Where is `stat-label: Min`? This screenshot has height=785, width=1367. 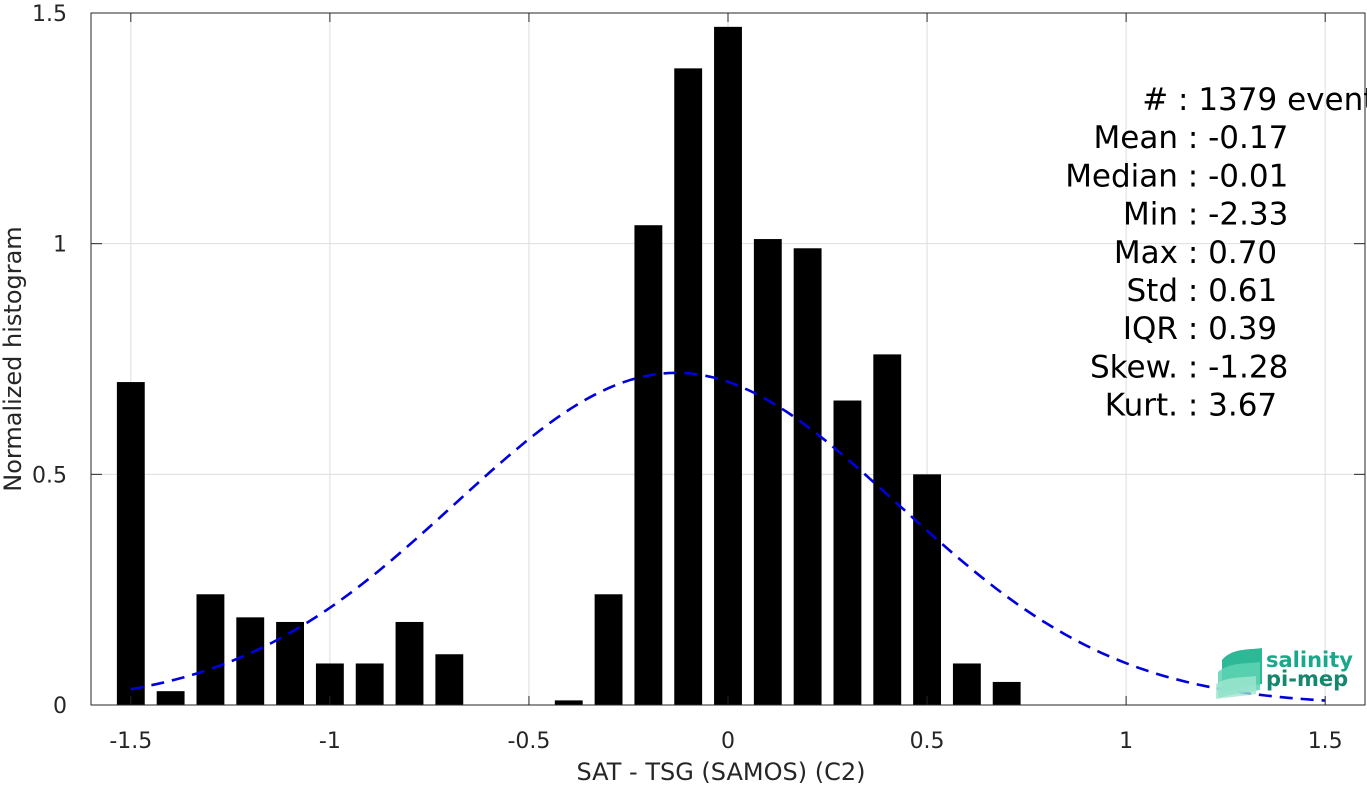 stat-label: Min is located at coordinates (1150, 215).